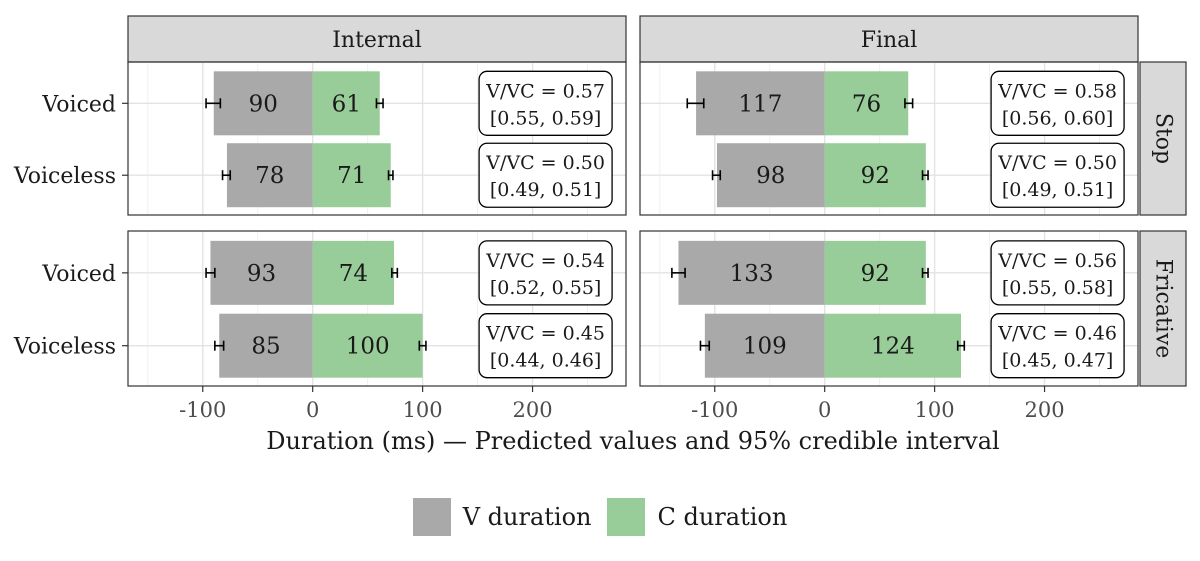  What do you see at coordinates (889, 138) in the screenshot?
I see `panel-border-final-stop` at bounding box center [889, 138].